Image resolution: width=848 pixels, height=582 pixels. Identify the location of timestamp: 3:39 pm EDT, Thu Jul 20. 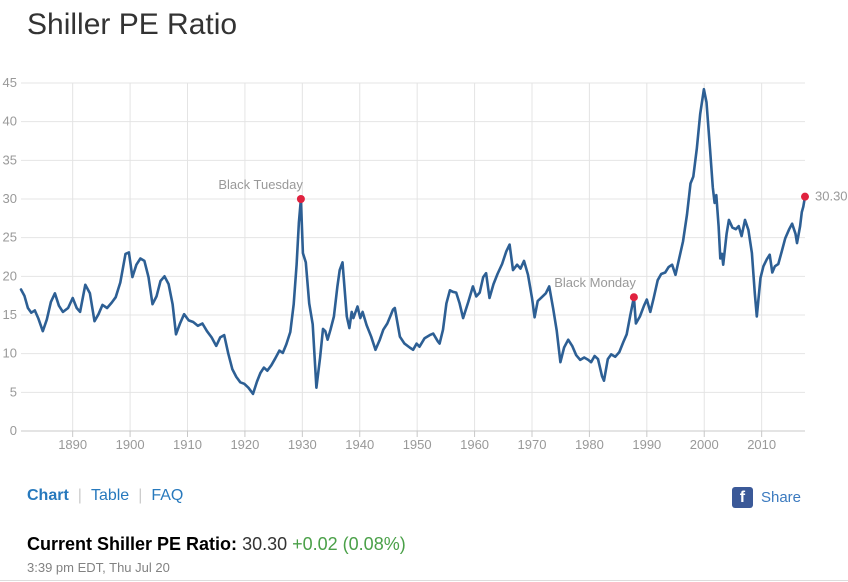
(98, 567).